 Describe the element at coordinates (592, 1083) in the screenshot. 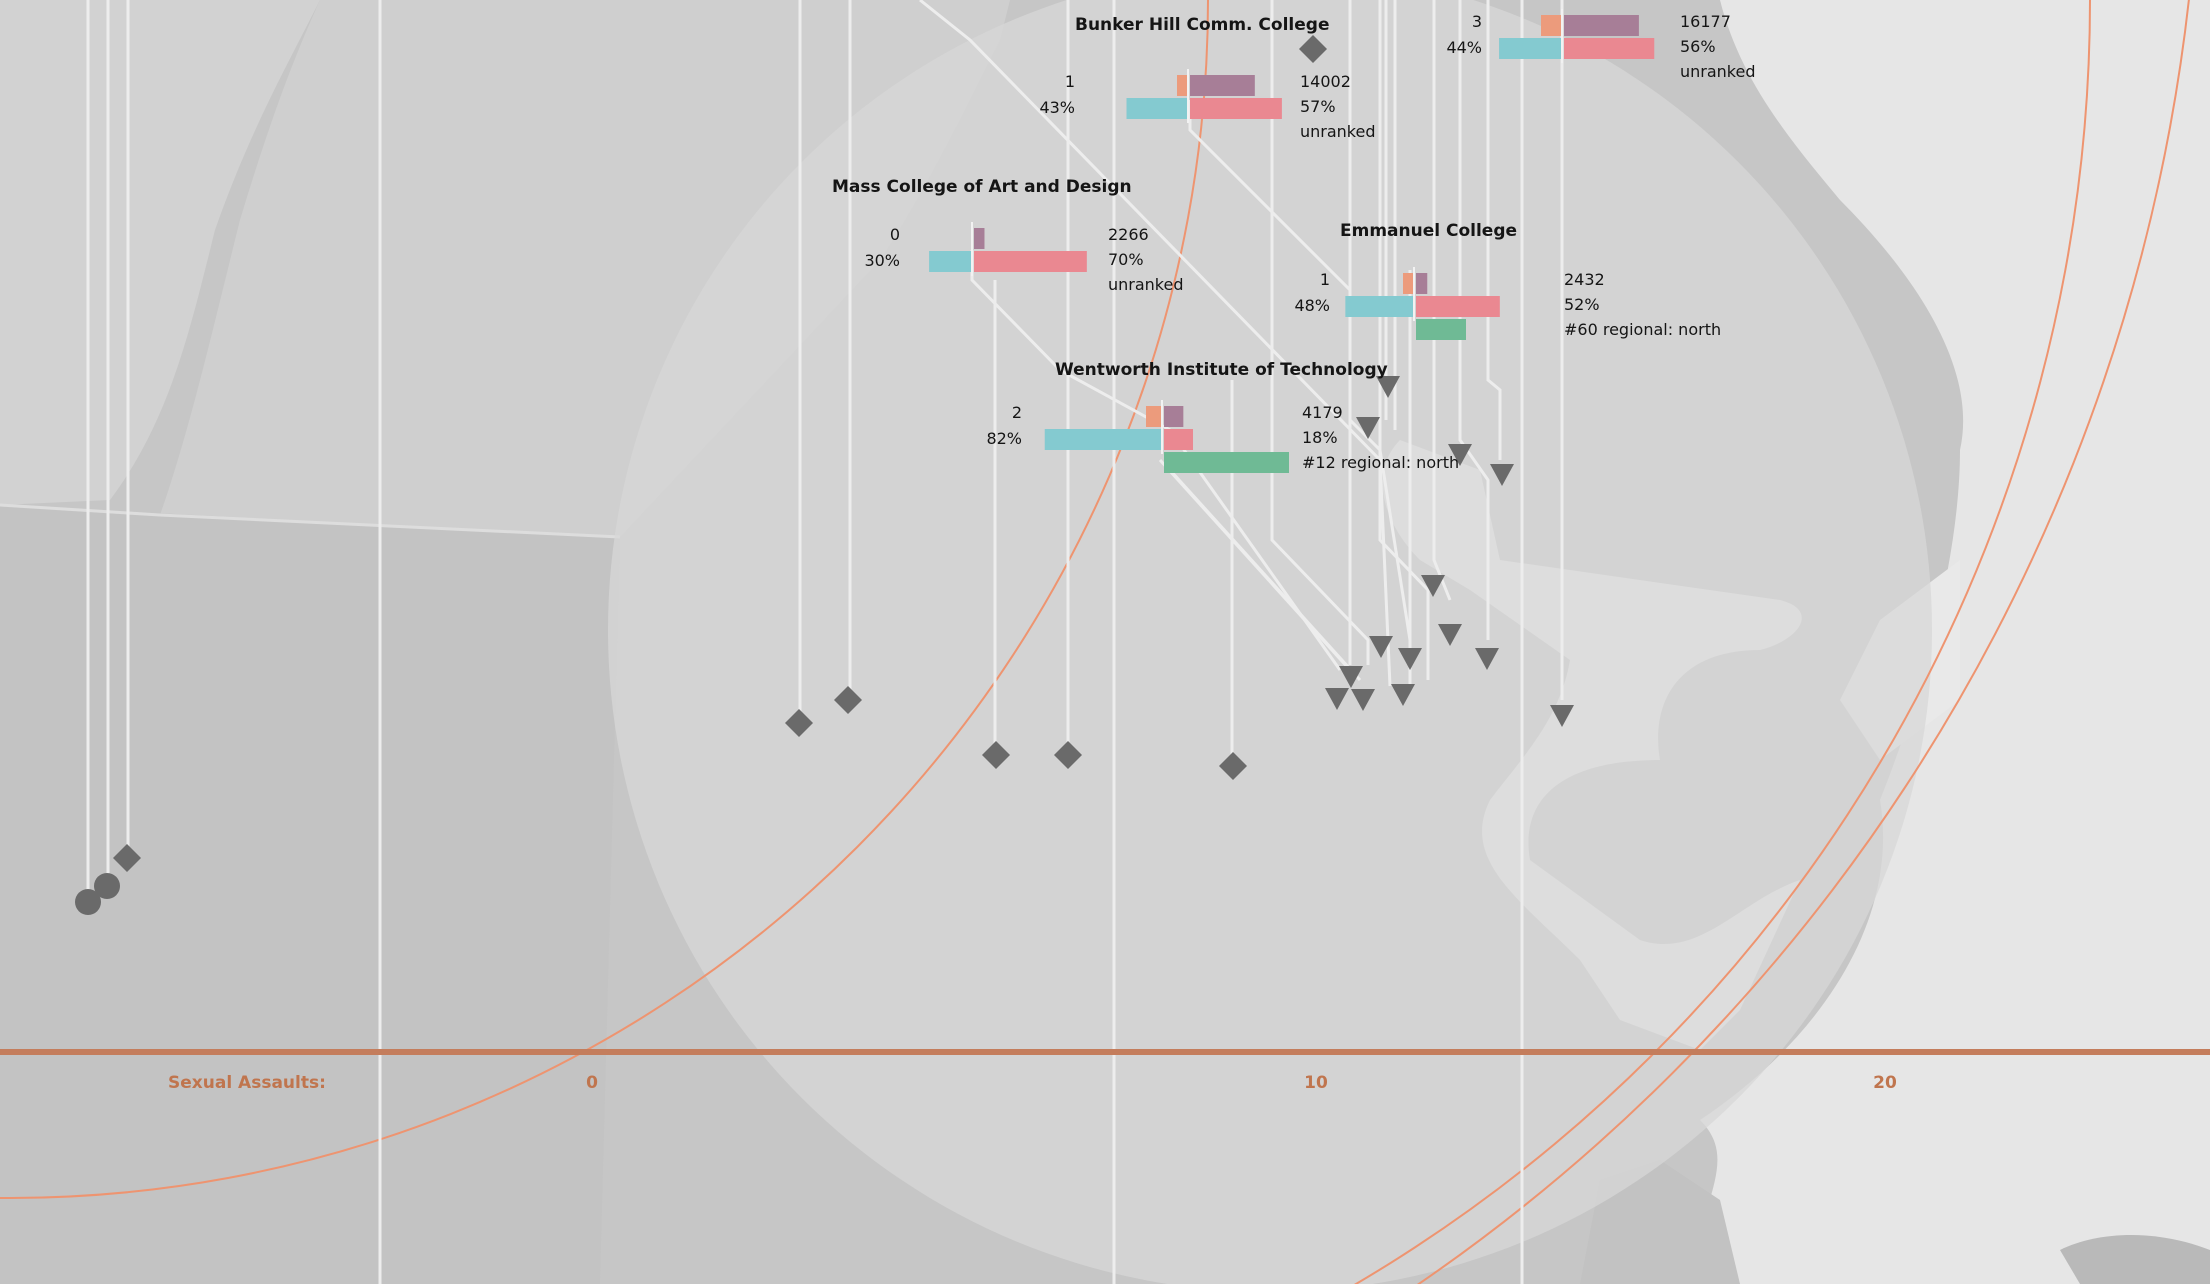

I see `x-tick-0: 0` at that location.